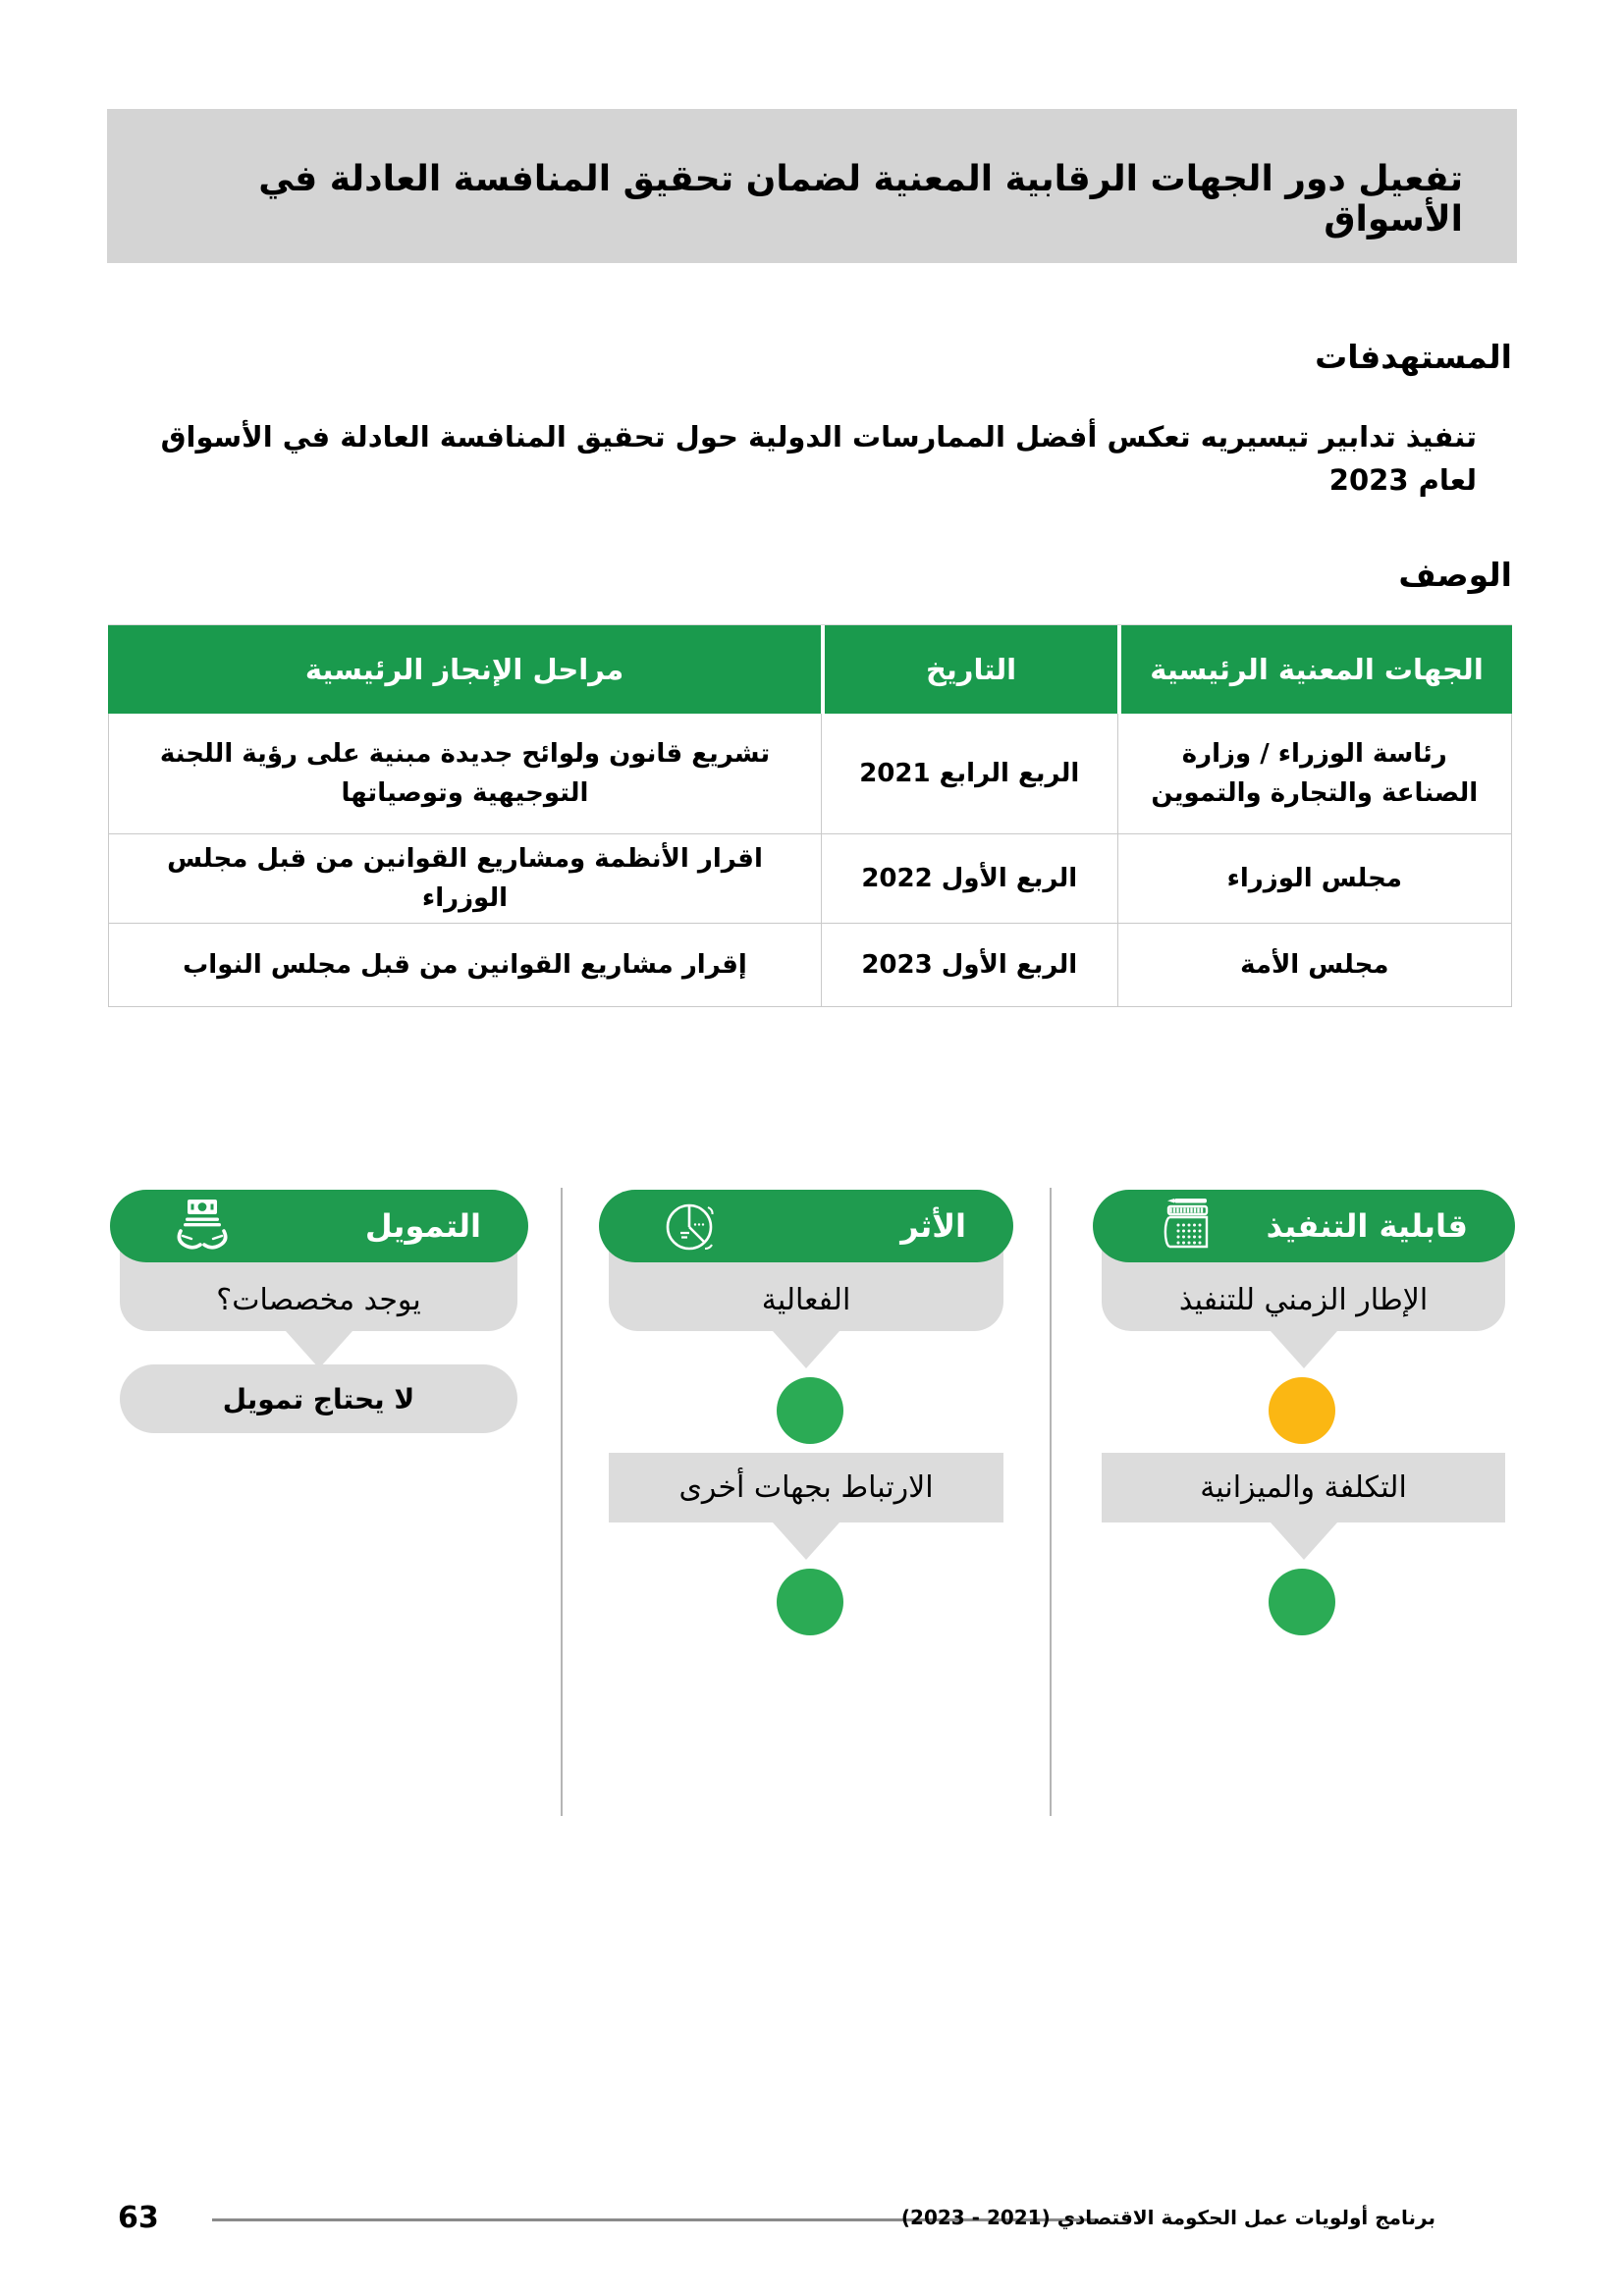 This screenshot has height=2296, width=1624. I want to click on column-header-milestones: مراحل الإنجاز الرئيسية, so click(464, 669).